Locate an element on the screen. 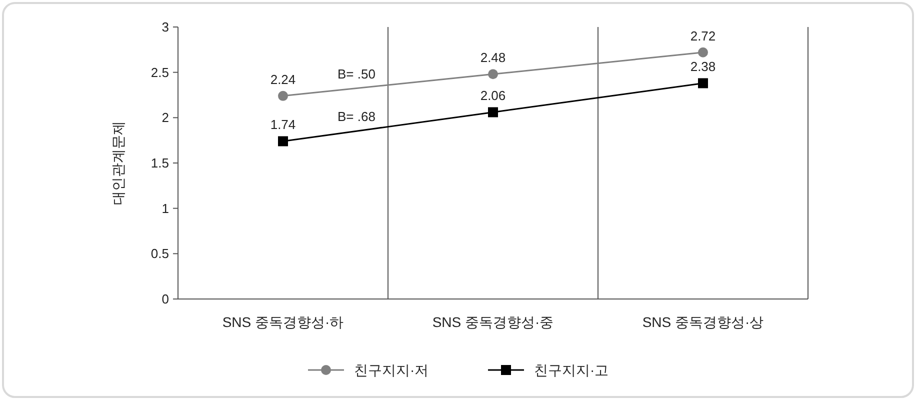 The image size is (916, 400). y-tick-label: 3 is located at coordinates (165, 27).